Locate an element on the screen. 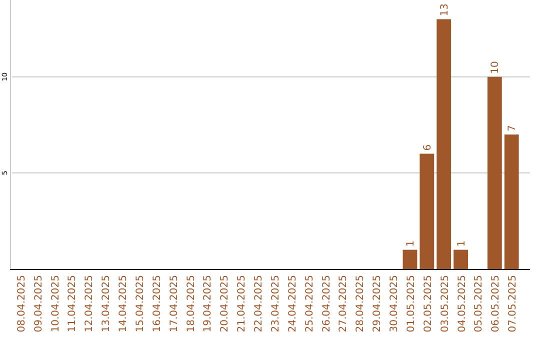 The image size is (540, 340). x-tick-label: 21.04.2025 is located at coordinates (242, 303).